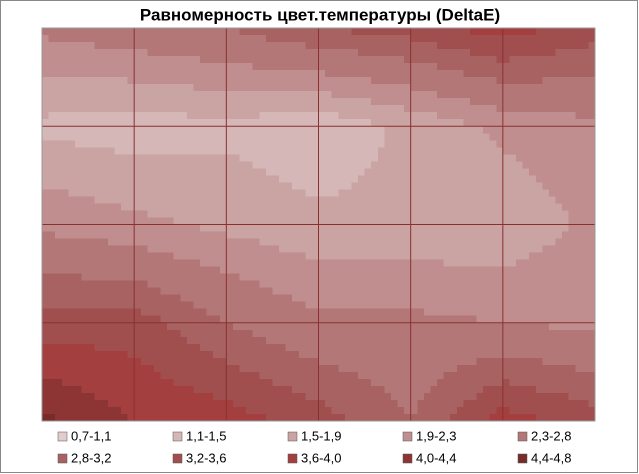 The image size is (639, 474). I want to click on legend-label: 1,9-2,3, so click(436, 435).